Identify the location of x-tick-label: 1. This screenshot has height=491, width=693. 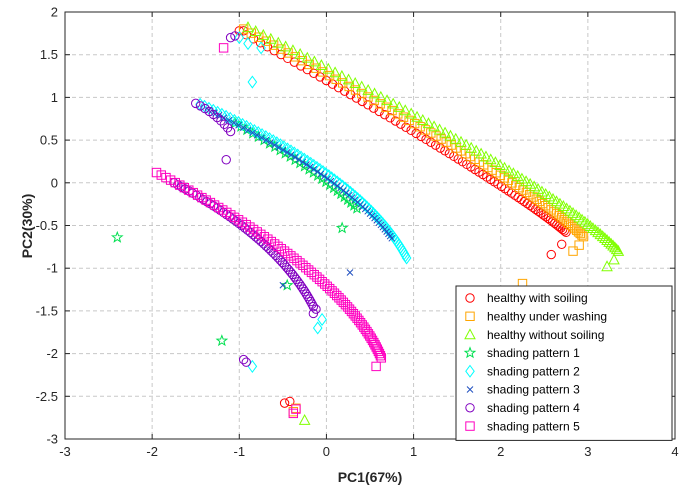
(413, 451).